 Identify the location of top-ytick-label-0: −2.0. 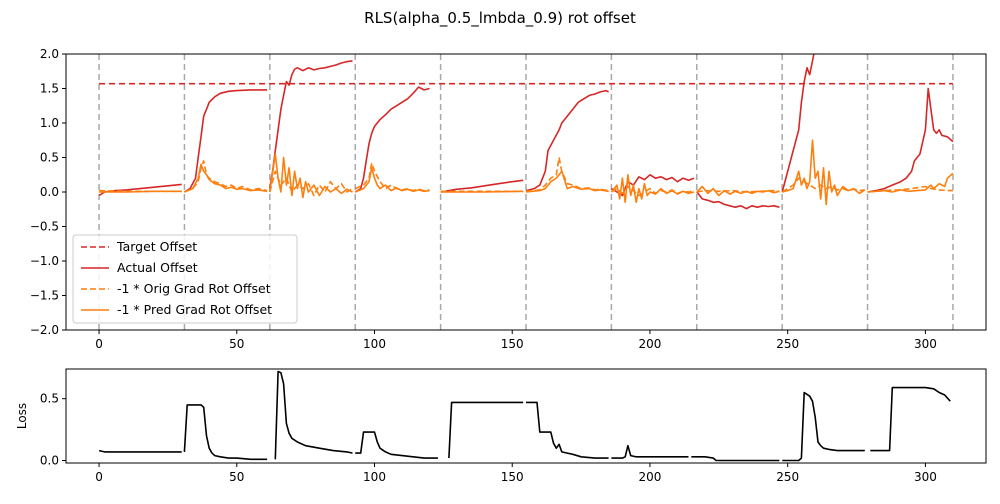
(44, 330).